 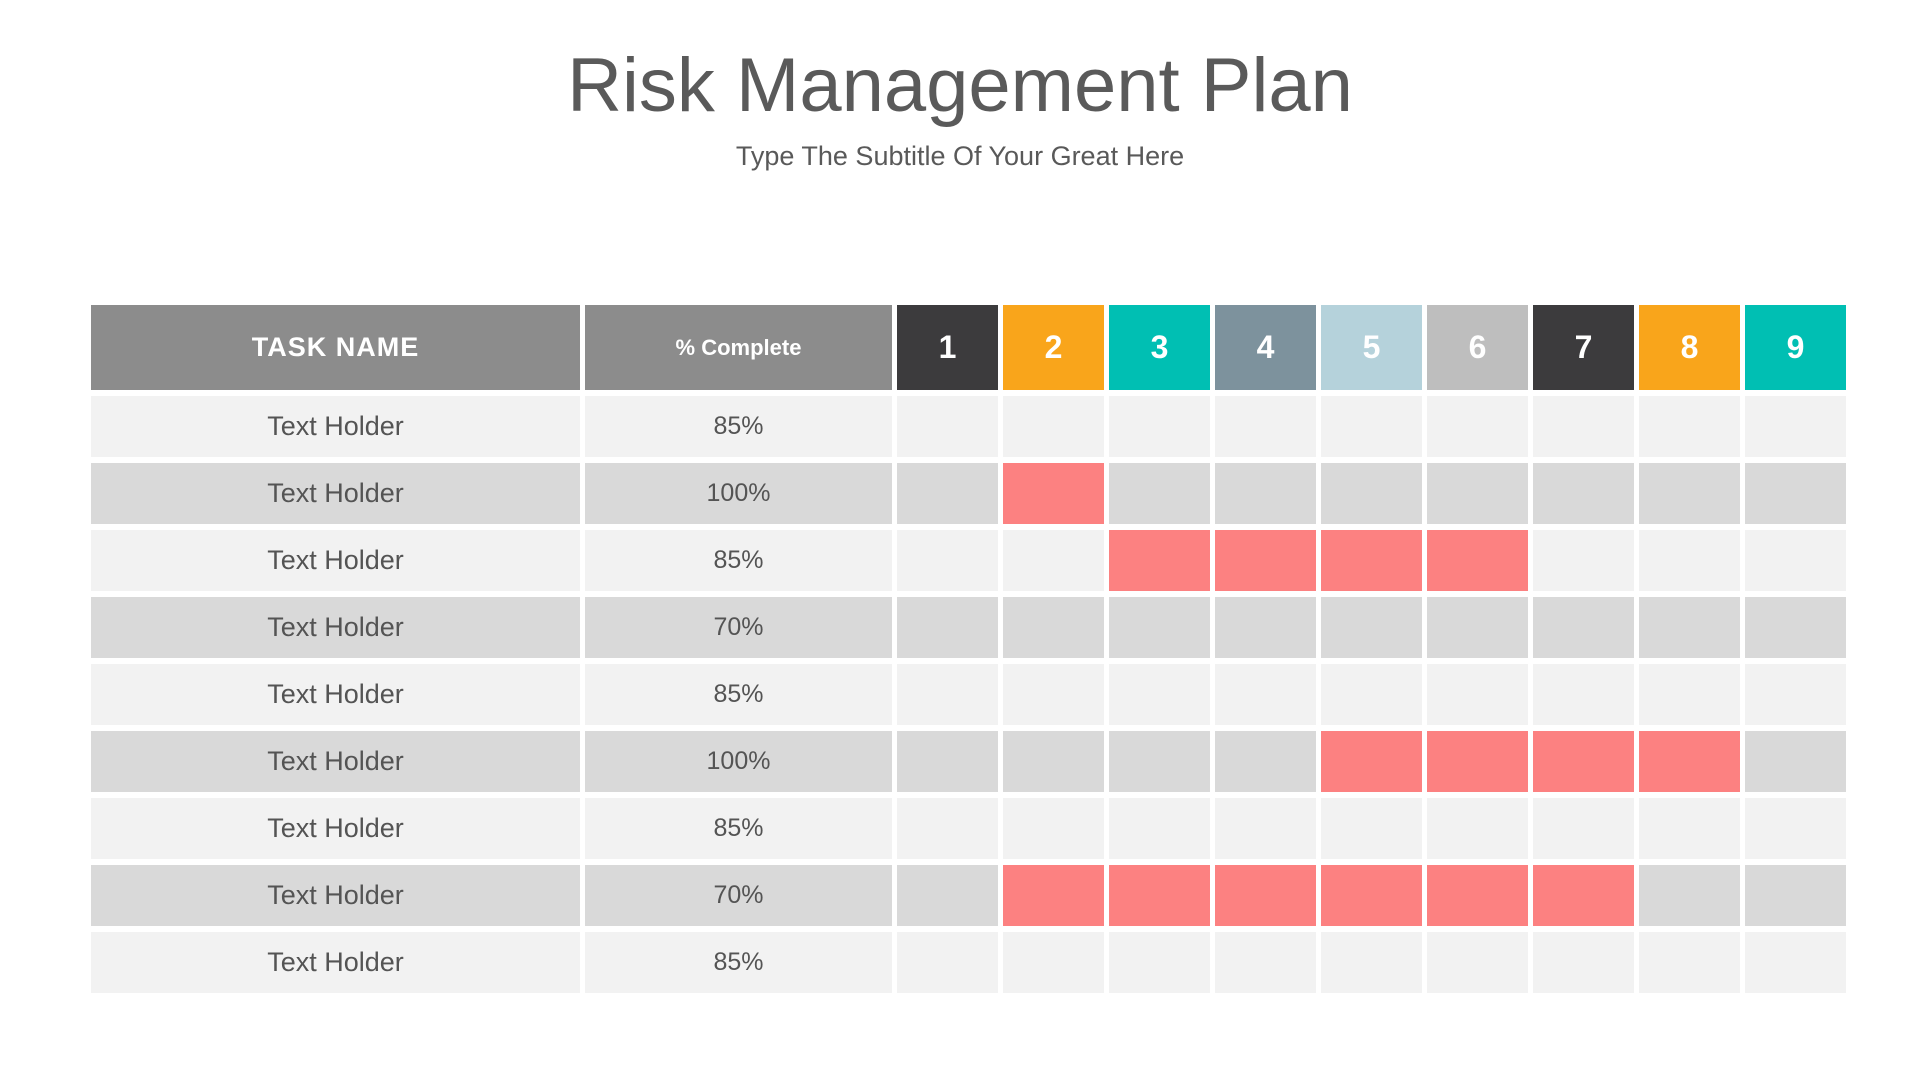 I want to click on page-title: Risk Management Plan, so click(x=960, y=85).